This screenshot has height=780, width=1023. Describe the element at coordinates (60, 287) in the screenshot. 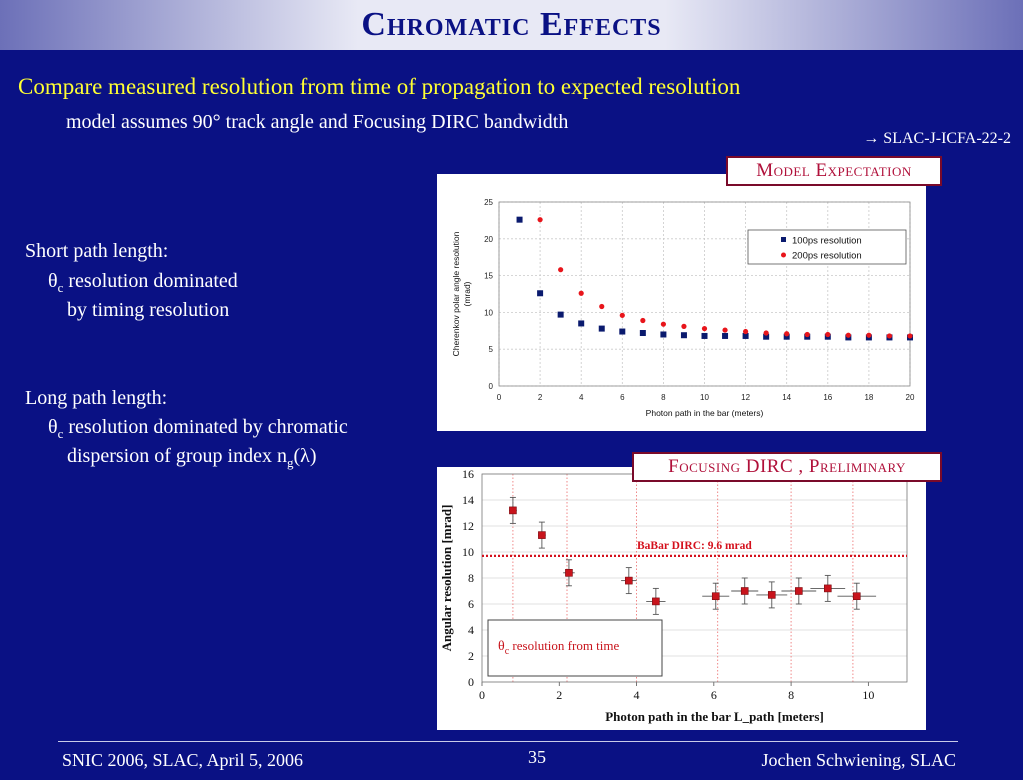

I see `theta-sub: c` at that location.